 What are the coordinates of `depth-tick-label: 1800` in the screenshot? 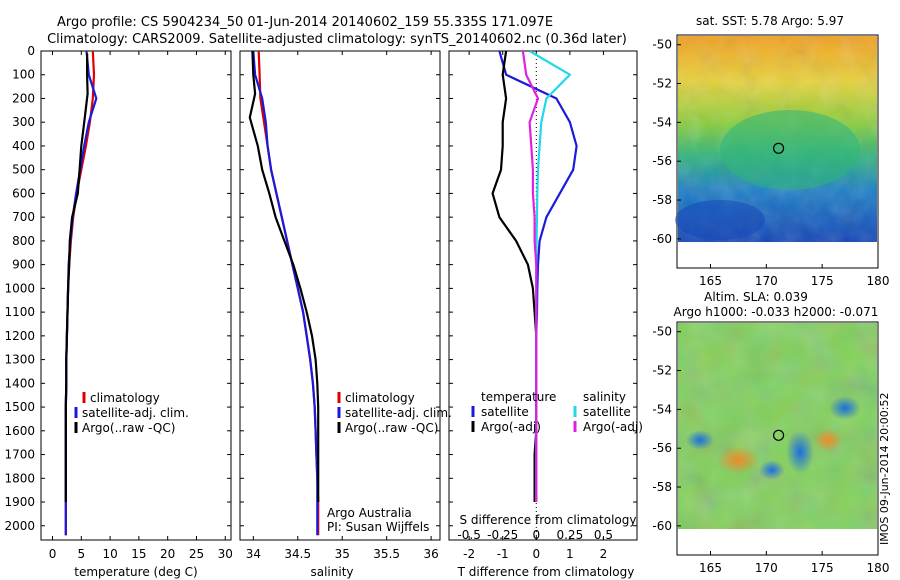 It's located at (19, 478).